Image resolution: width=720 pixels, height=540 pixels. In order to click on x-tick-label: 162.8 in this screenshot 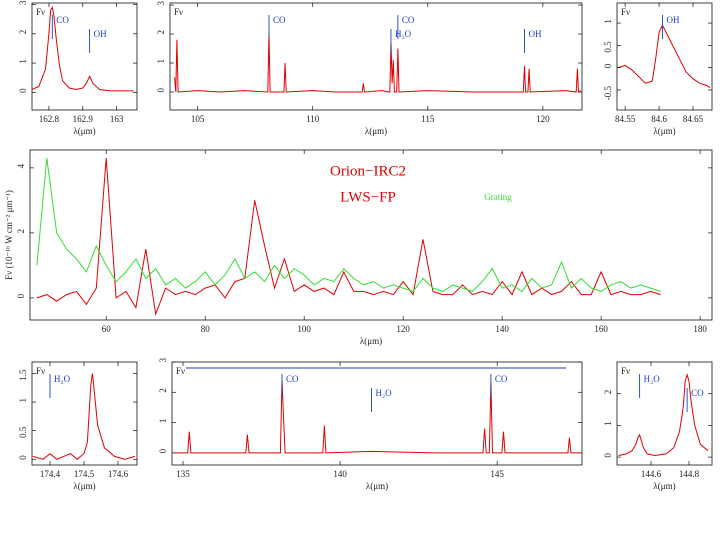, I will do `click(49, 119)`.